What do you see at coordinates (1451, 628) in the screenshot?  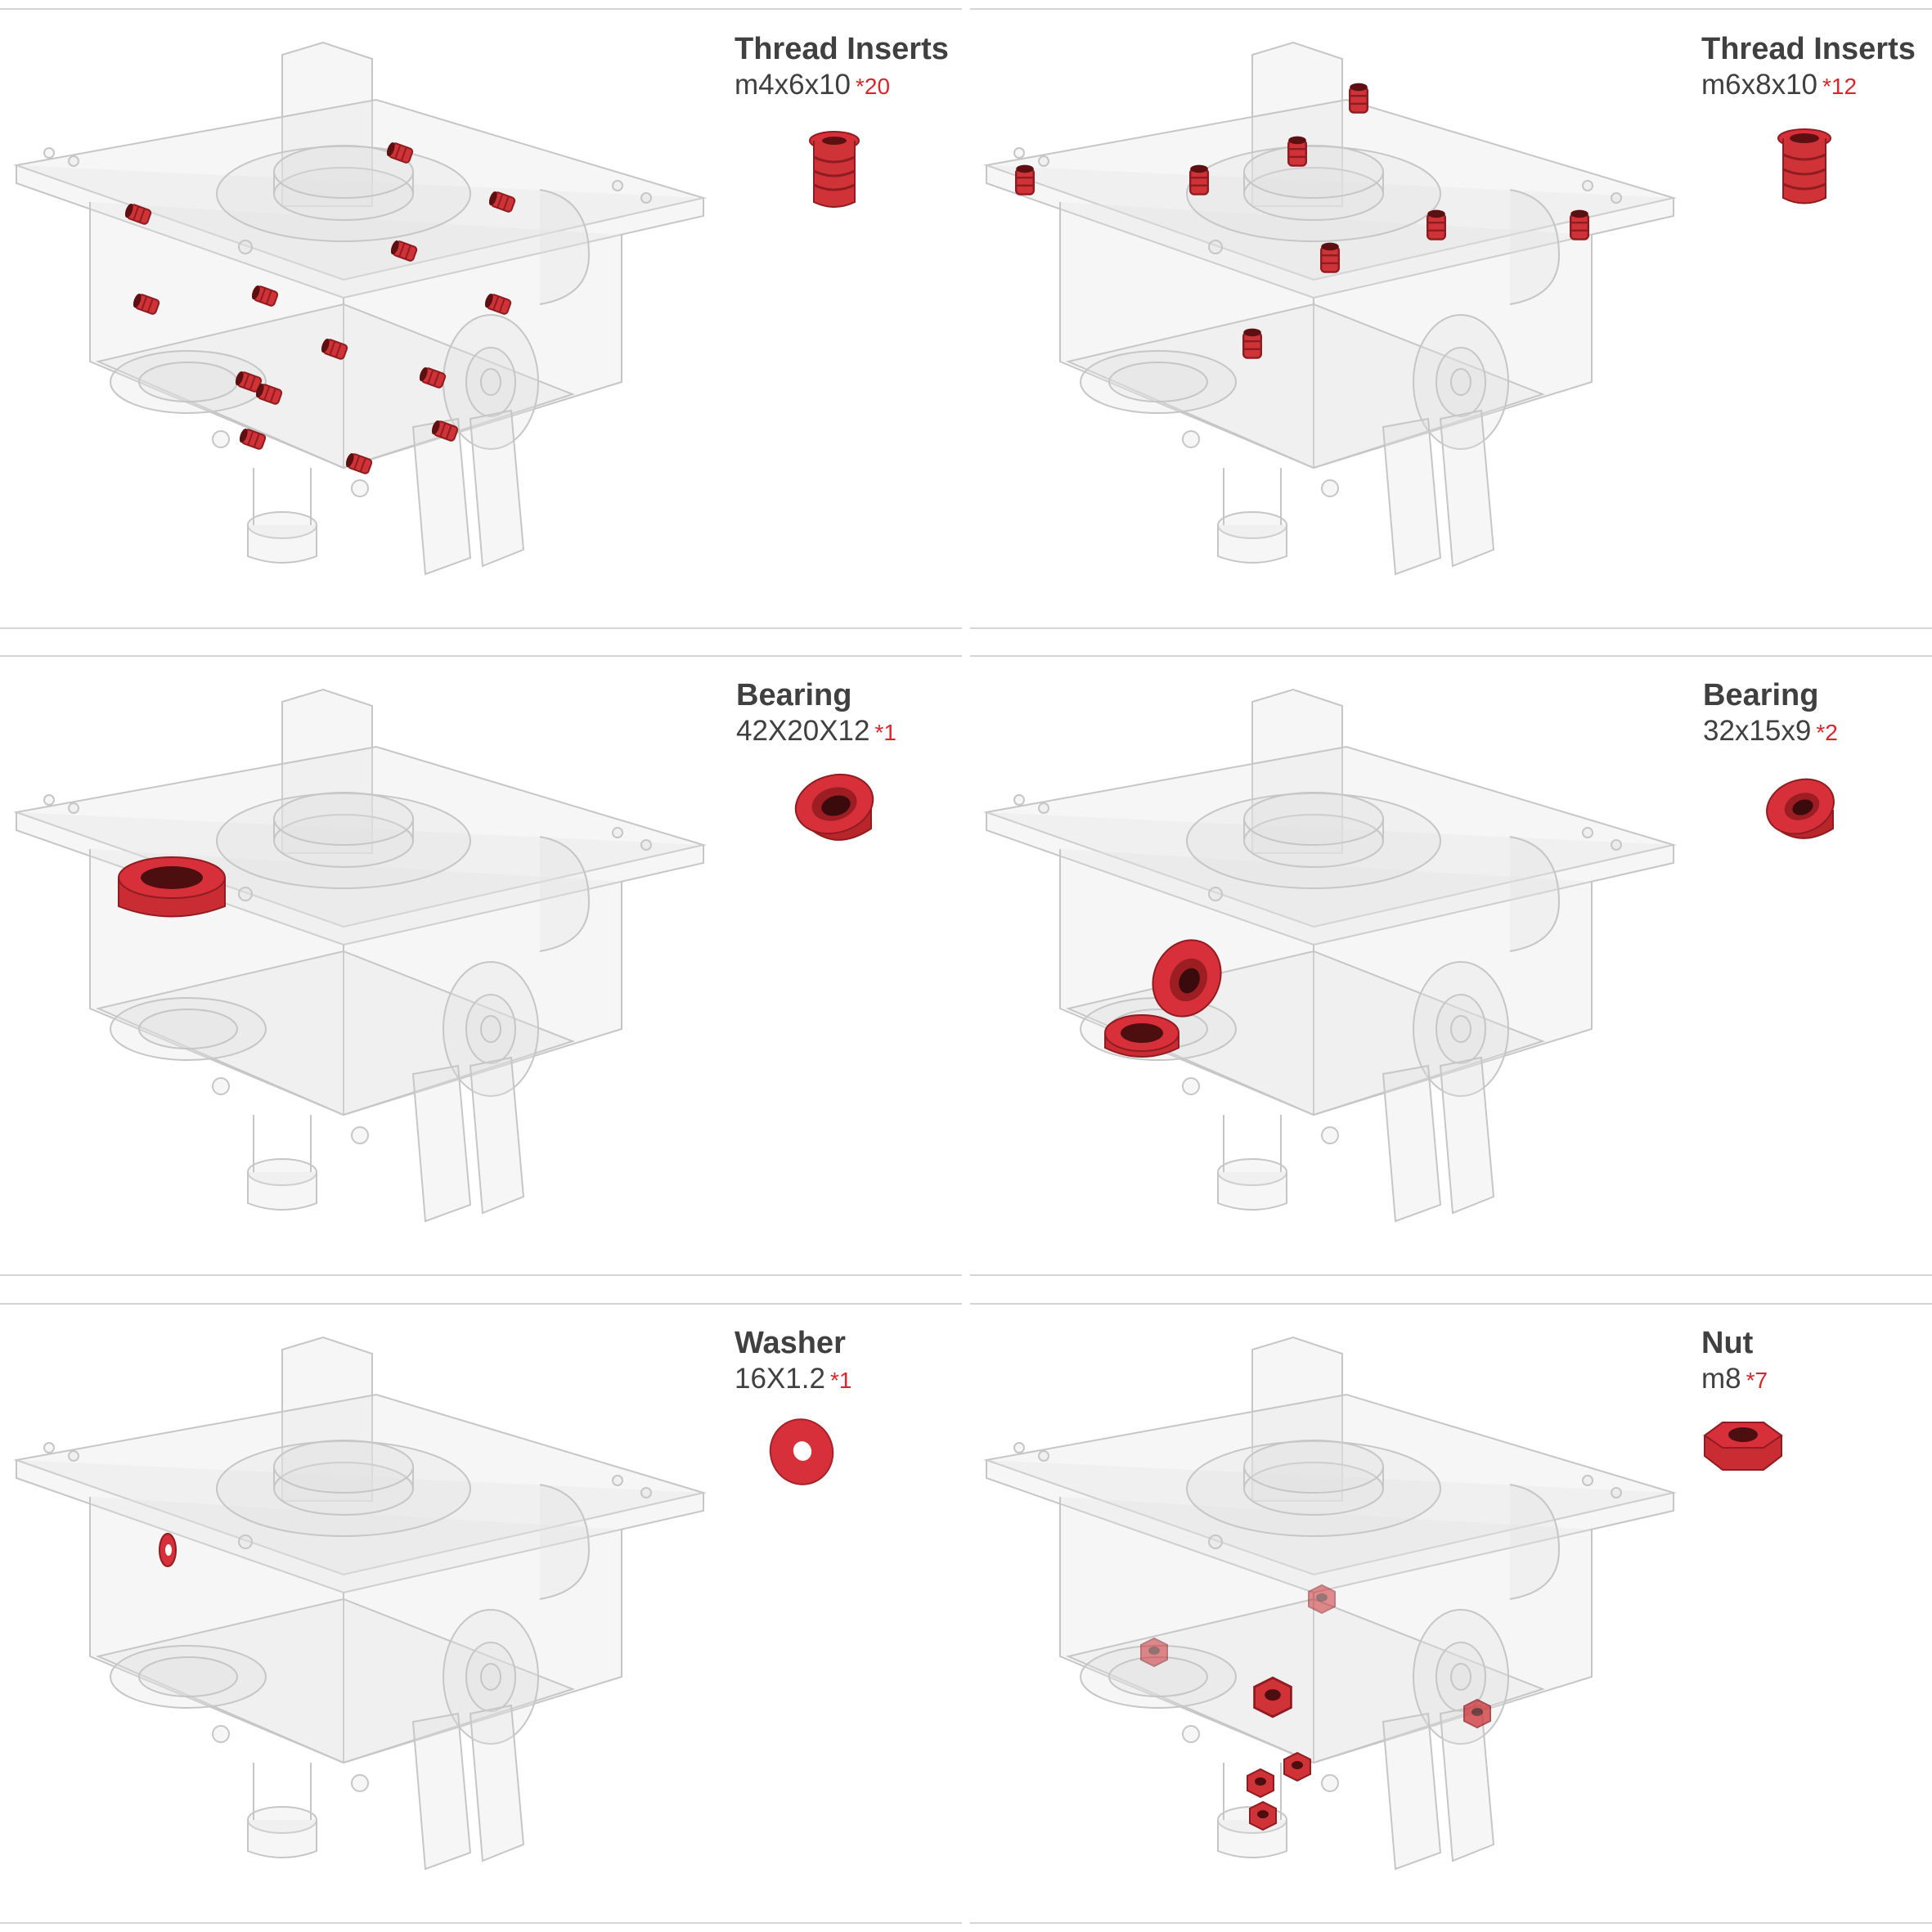 I see `divider-row1-right` at bounding box center [1451, 628].